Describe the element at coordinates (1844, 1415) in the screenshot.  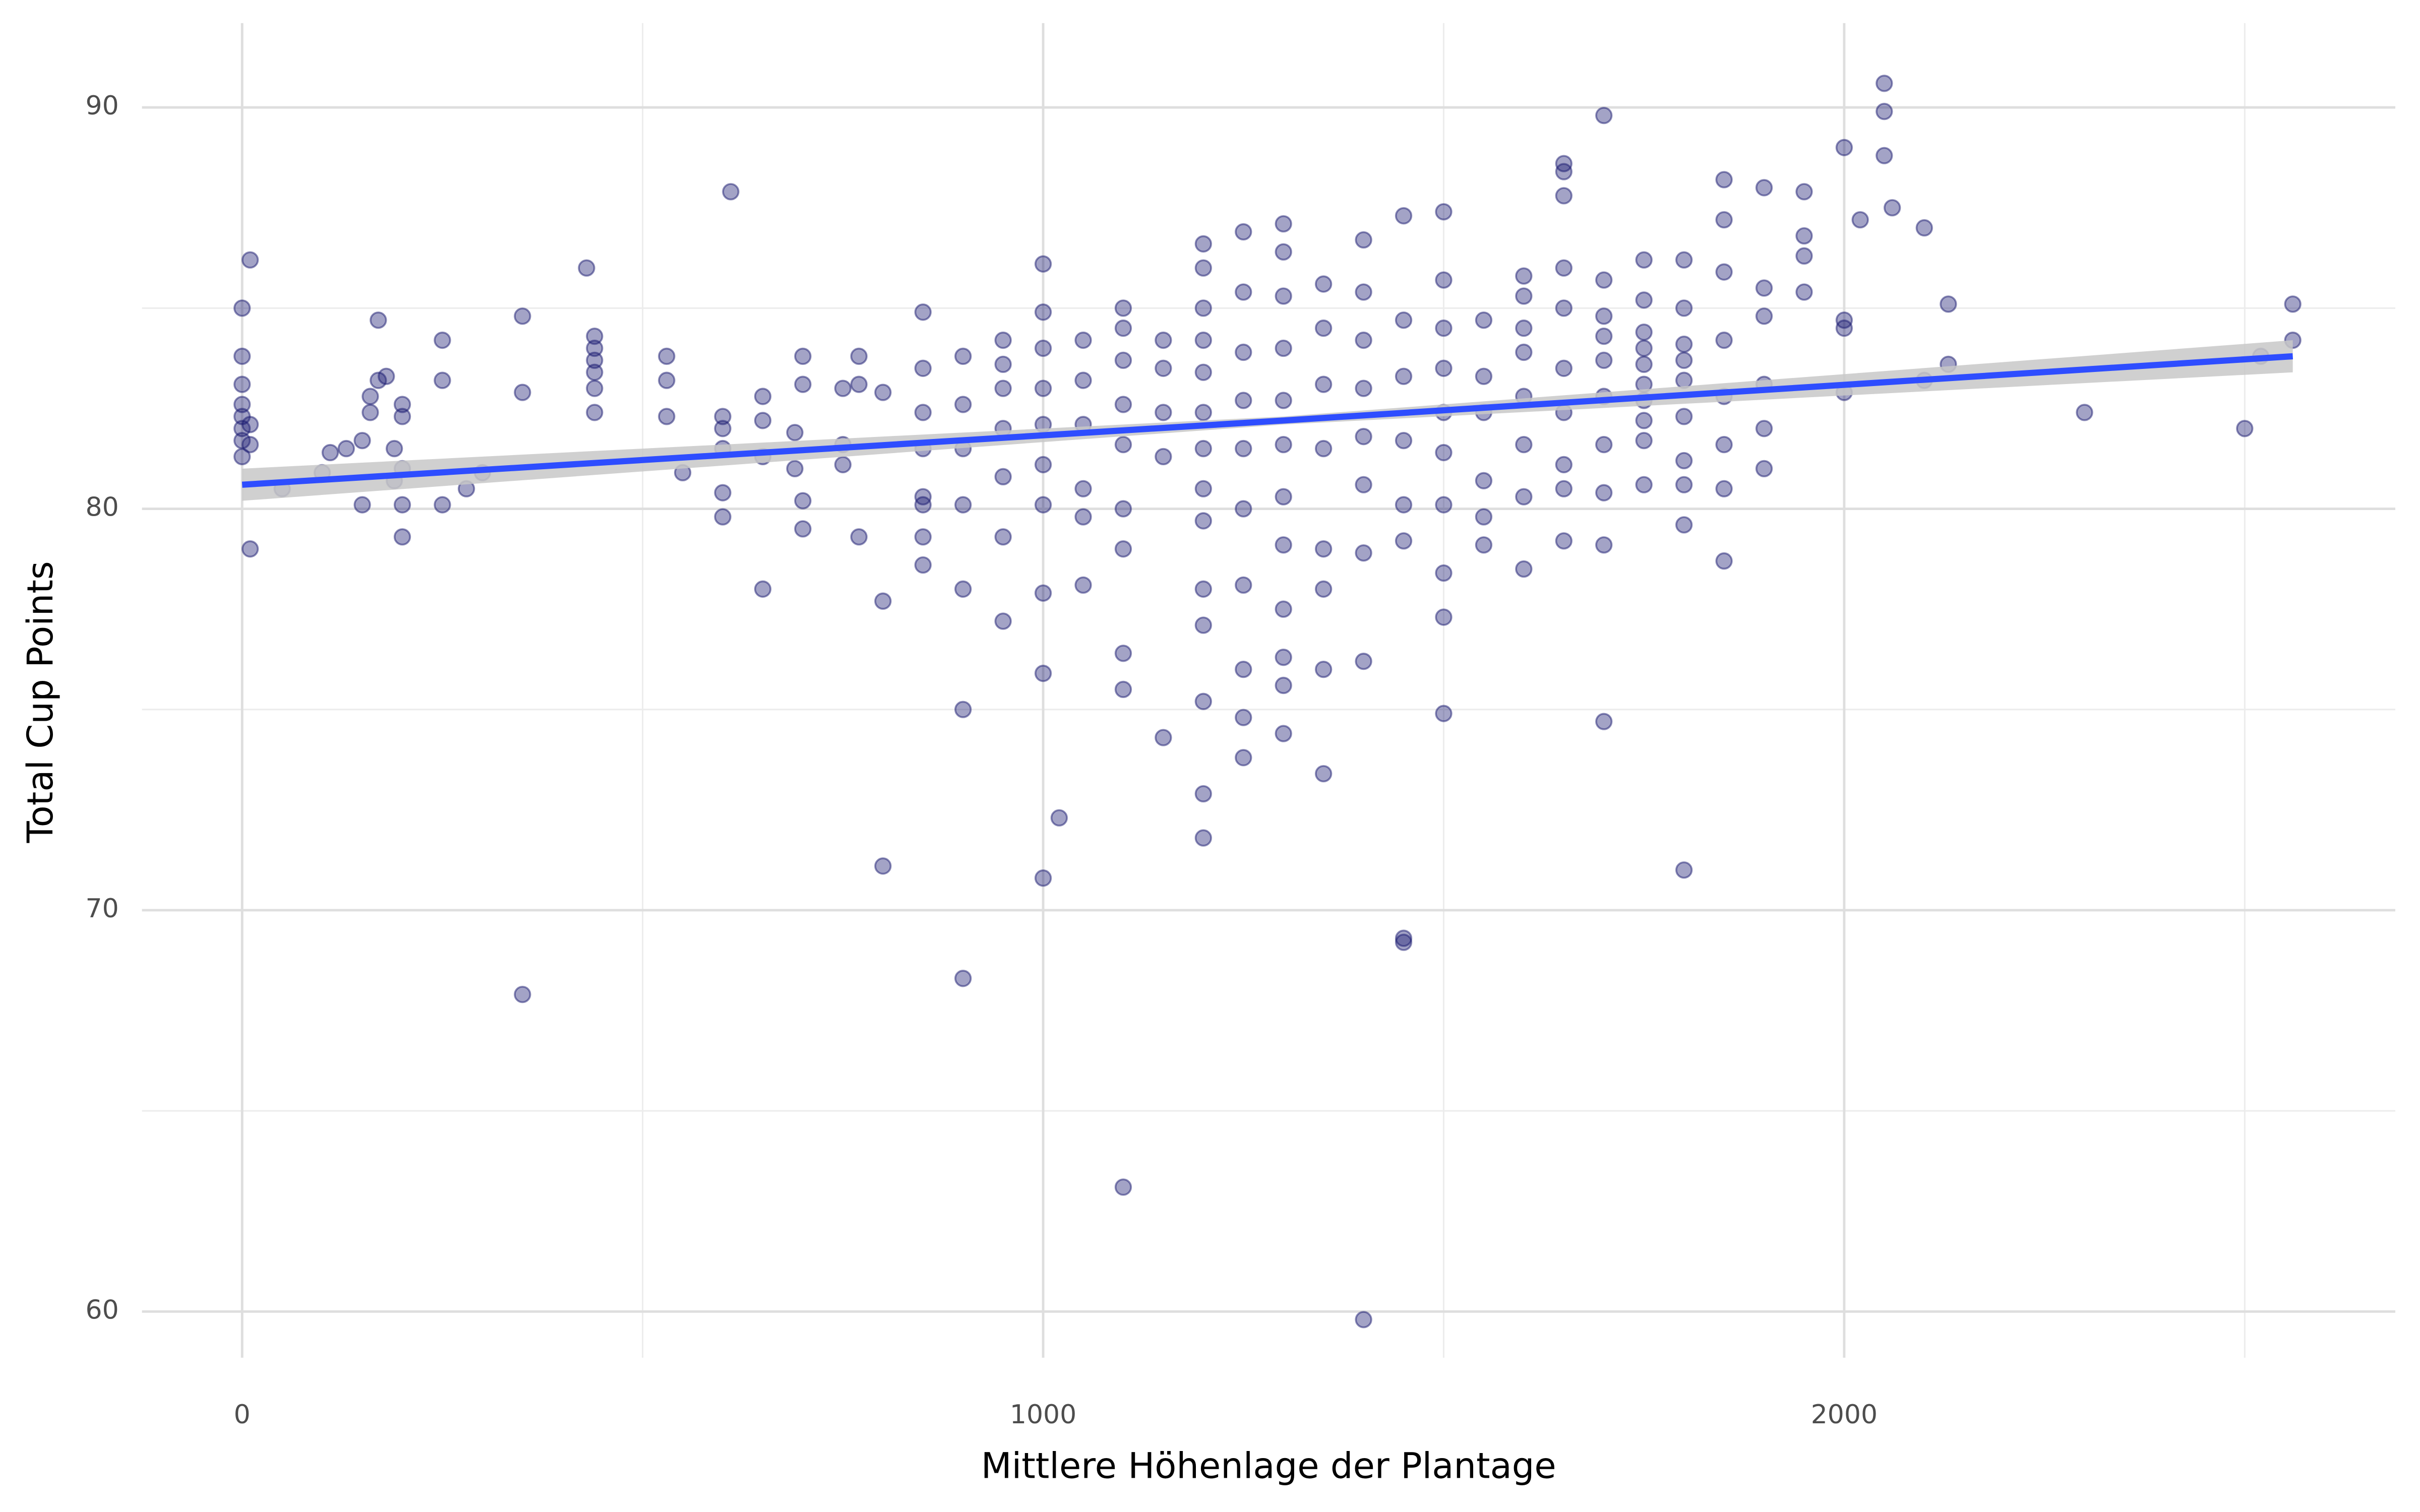
I see `x-tick-label: 2000` at that location.